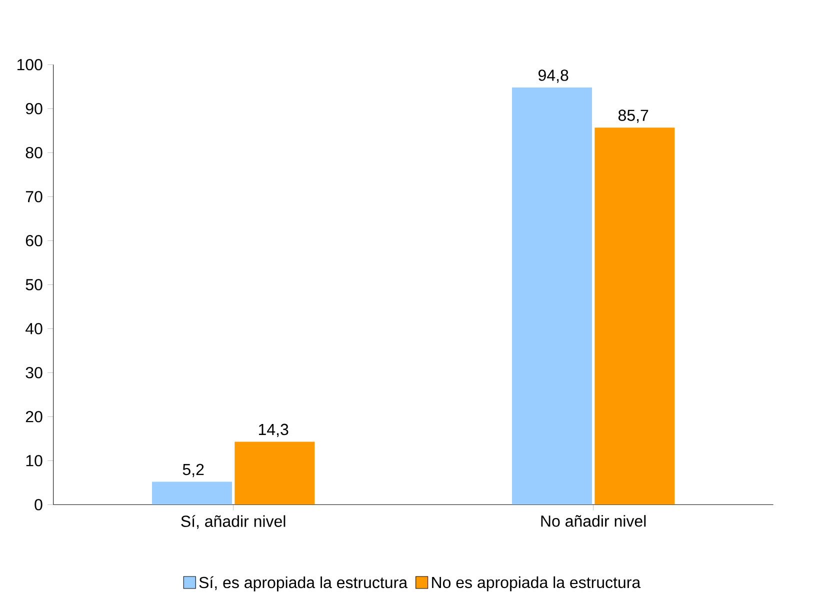 This screenshot has height=598, width=831. Describe the element at coordinates (303, 584) in the screenshot. I see `legend-label: Sí, es apropiada la estructura` at that location.